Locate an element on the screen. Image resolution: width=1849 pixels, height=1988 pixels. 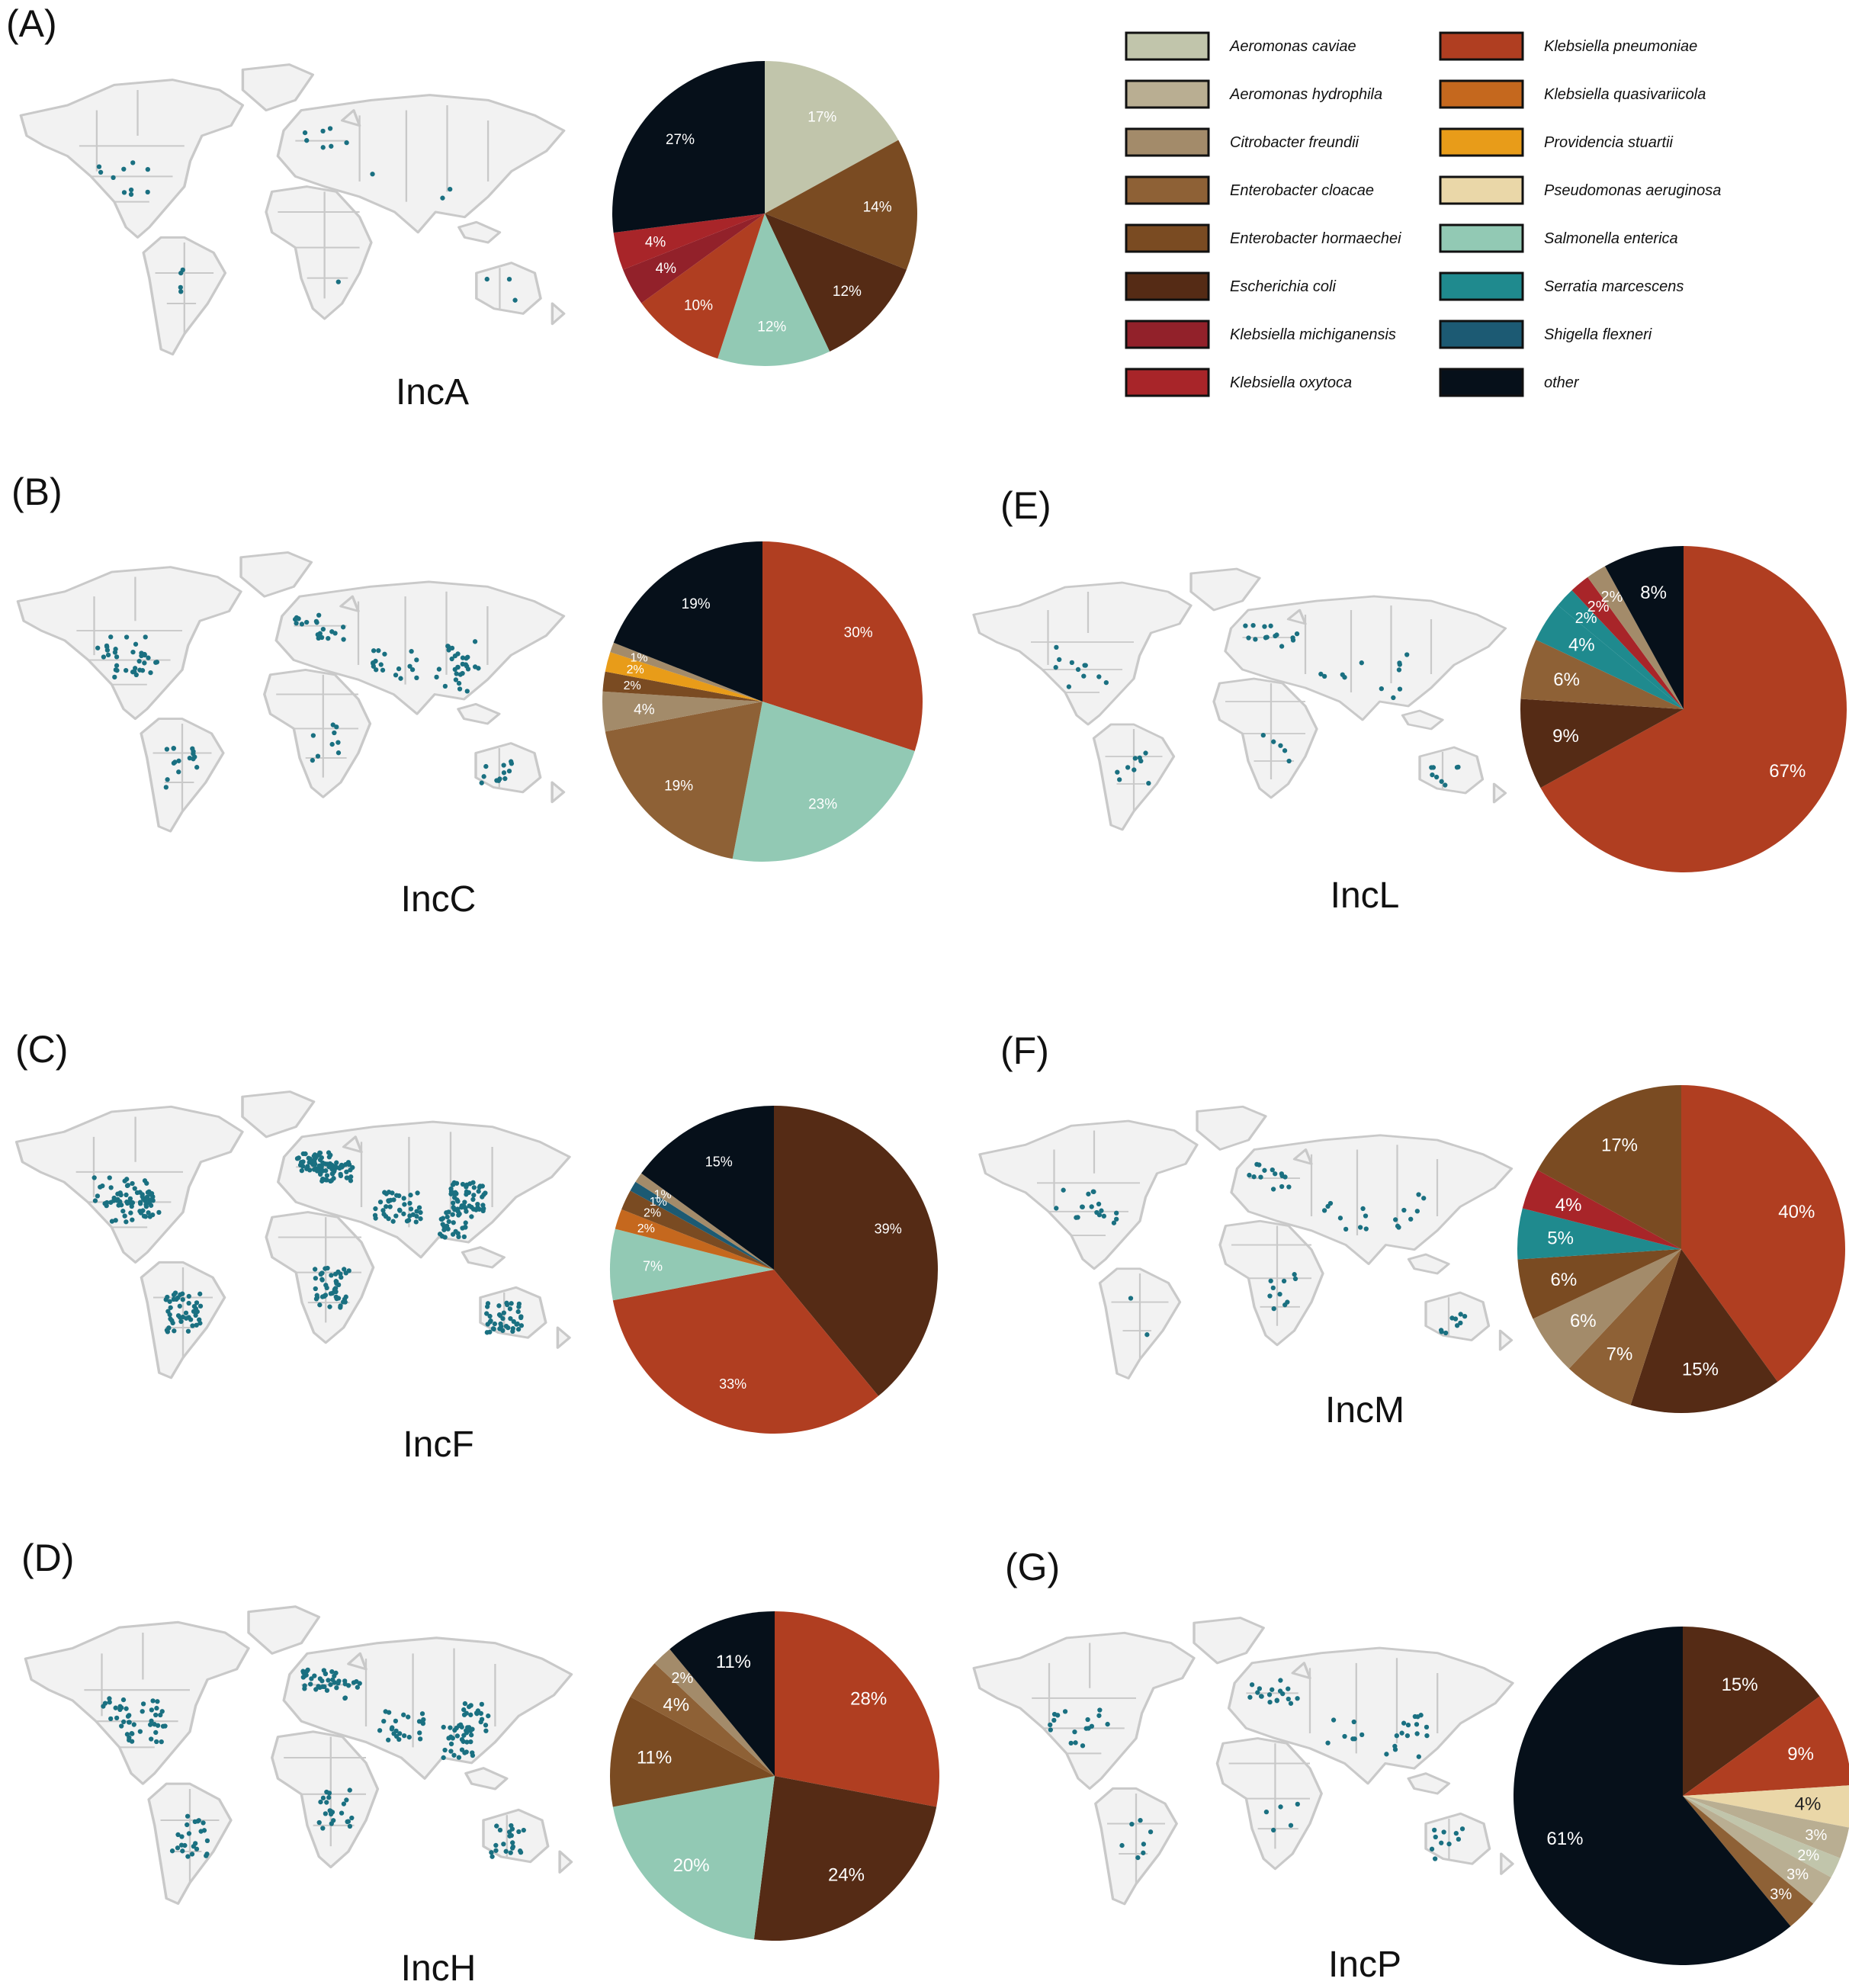
pie-slice-label: 17% is located at coordinates (1619, 1145).